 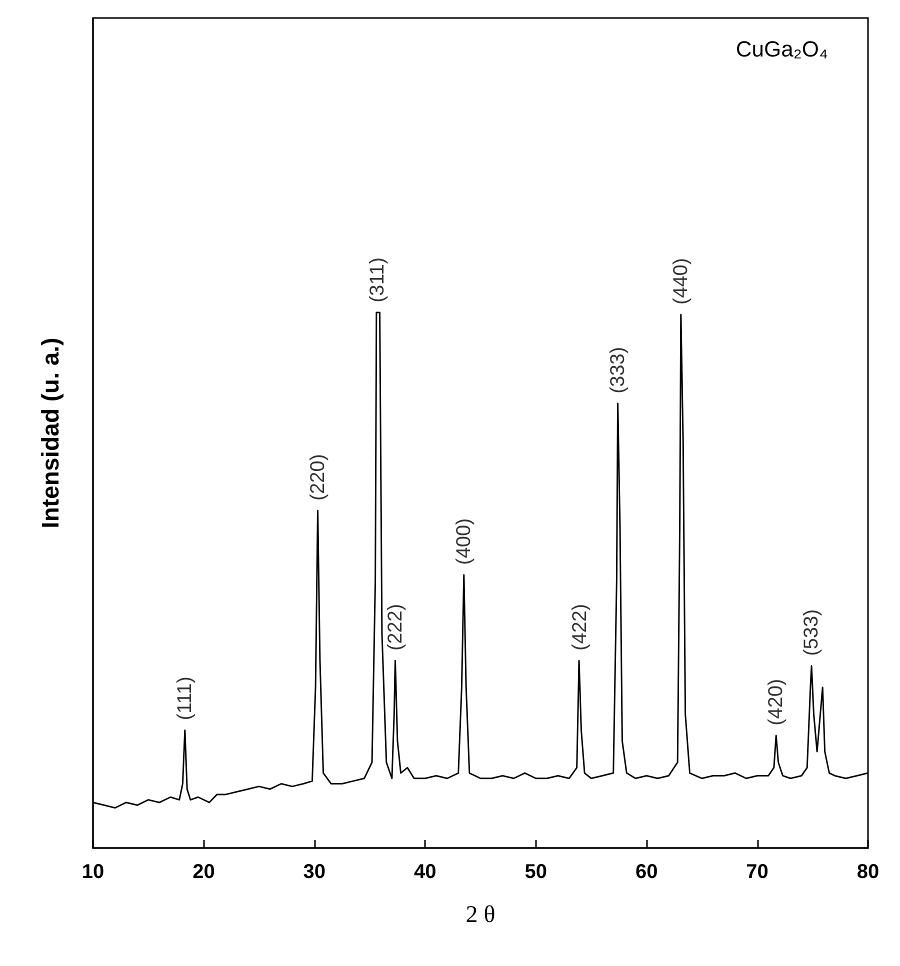 What do you see at coordinates (868, 872) in the screenshot?
I see `x-tick-label: 80` at bounding box center [868, 872].